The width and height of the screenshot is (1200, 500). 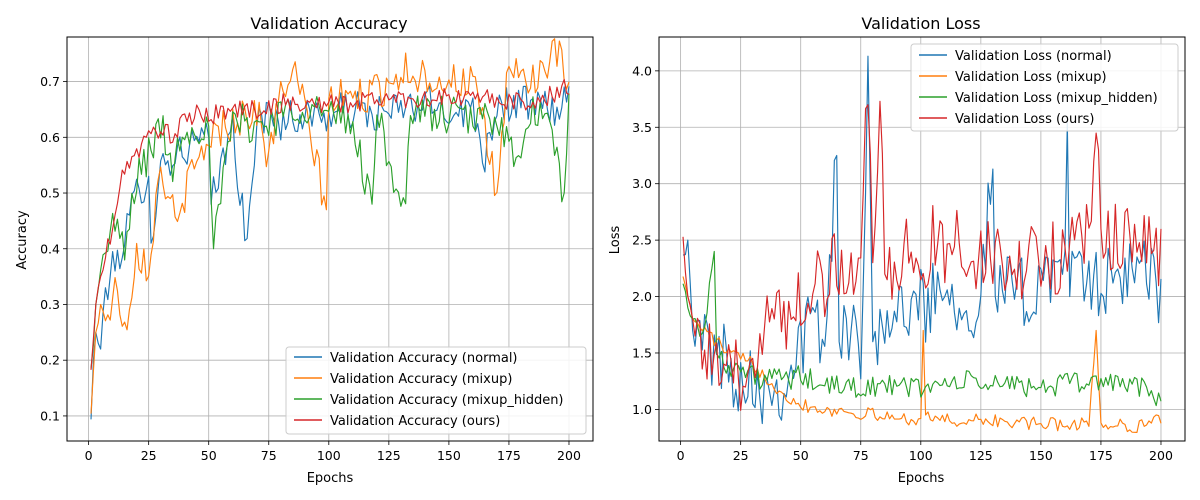 I want to click on loss-y-tick-label: 1.5, so click(x=642, y=352).